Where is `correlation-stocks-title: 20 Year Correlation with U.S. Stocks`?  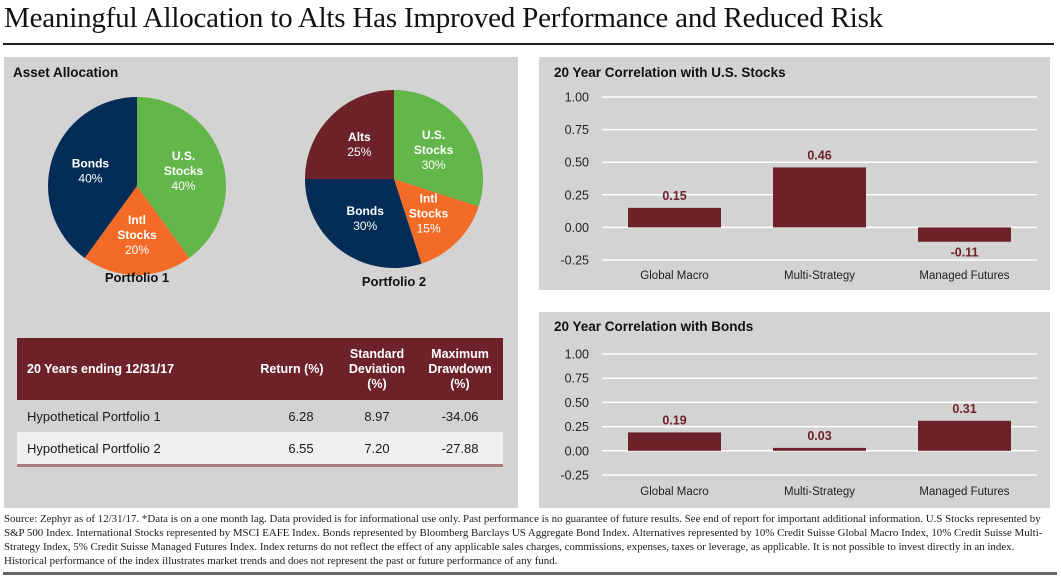
correlation-stocks-title: 20 Year Correlation with U.S. Stocks is located at coordinates (670, 72).